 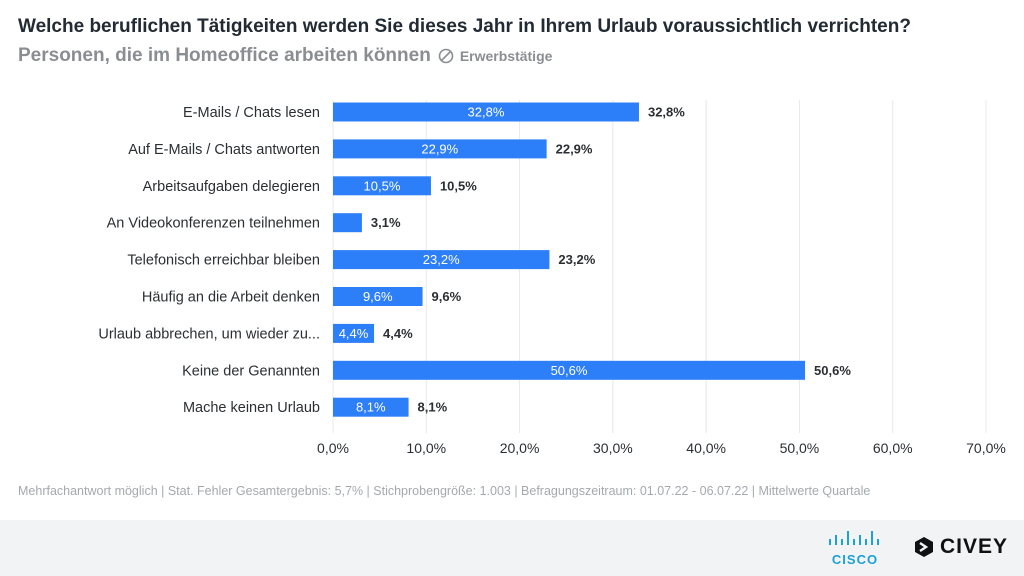 What do you see at coordinates (974, 546) in the screenshot?
I see `civey-wordmark: CIVEY` at bounding box center [974, 546].